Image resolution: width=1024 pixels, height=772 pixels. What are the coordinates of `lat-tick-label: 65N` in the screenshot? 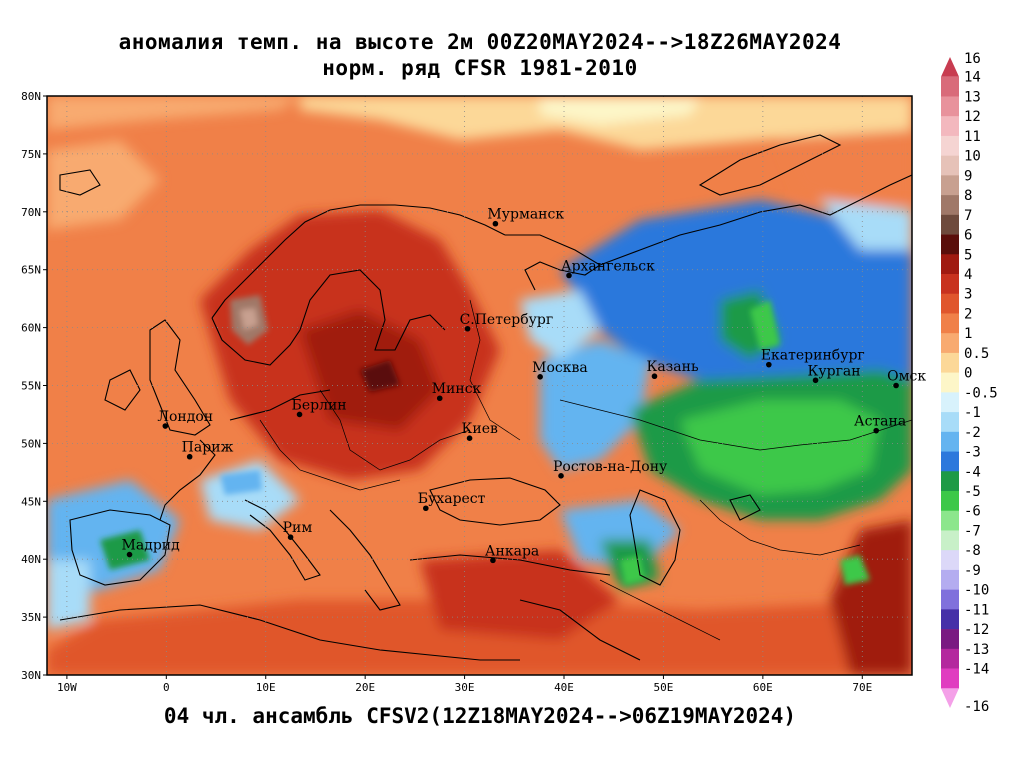 It's located at (31, 270).